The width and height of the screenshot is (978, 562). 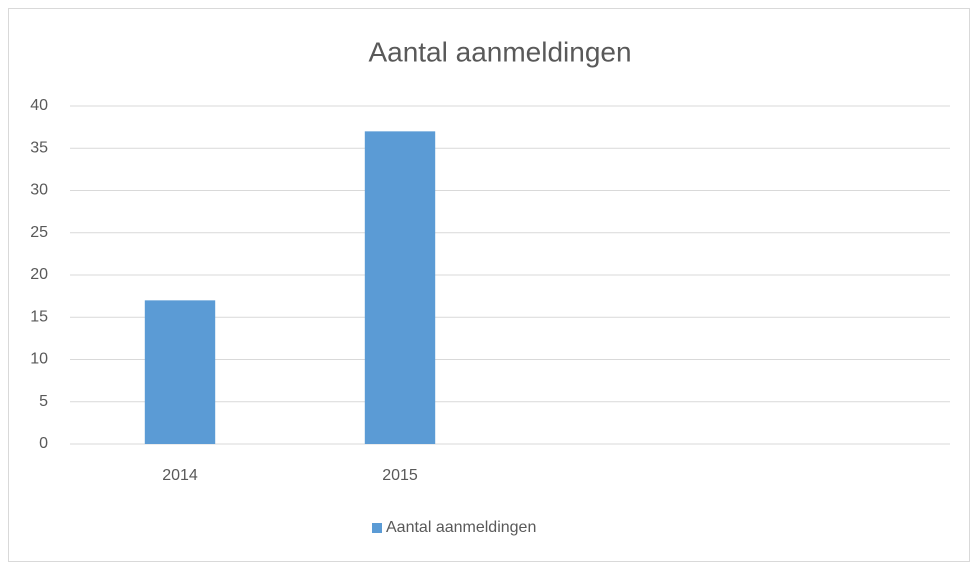 What do you see at coordinates (39, 359) in the screenshot?
I see `y-tick-label: 10` at bounding box center [39, 359].